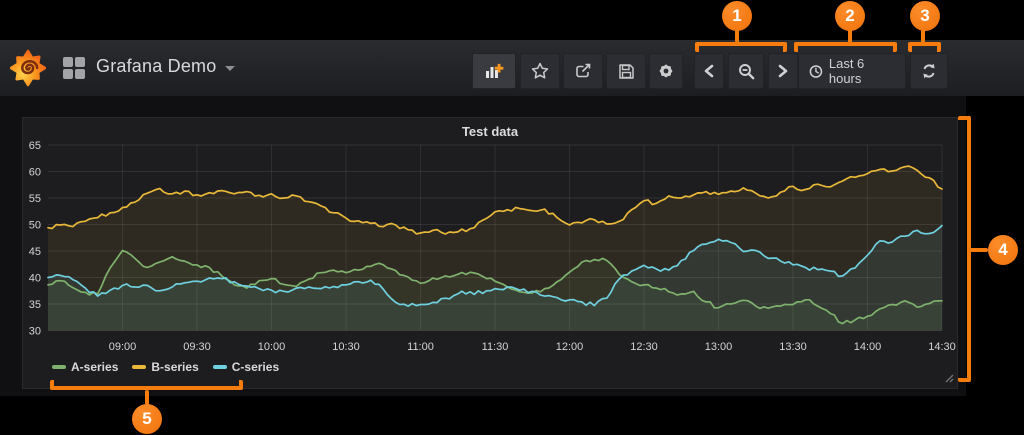 This screenshot has width=1024, height=435. Describe the element at coordinates (35, 199) in the screenshot. I see `svg-text: 55` at that location.